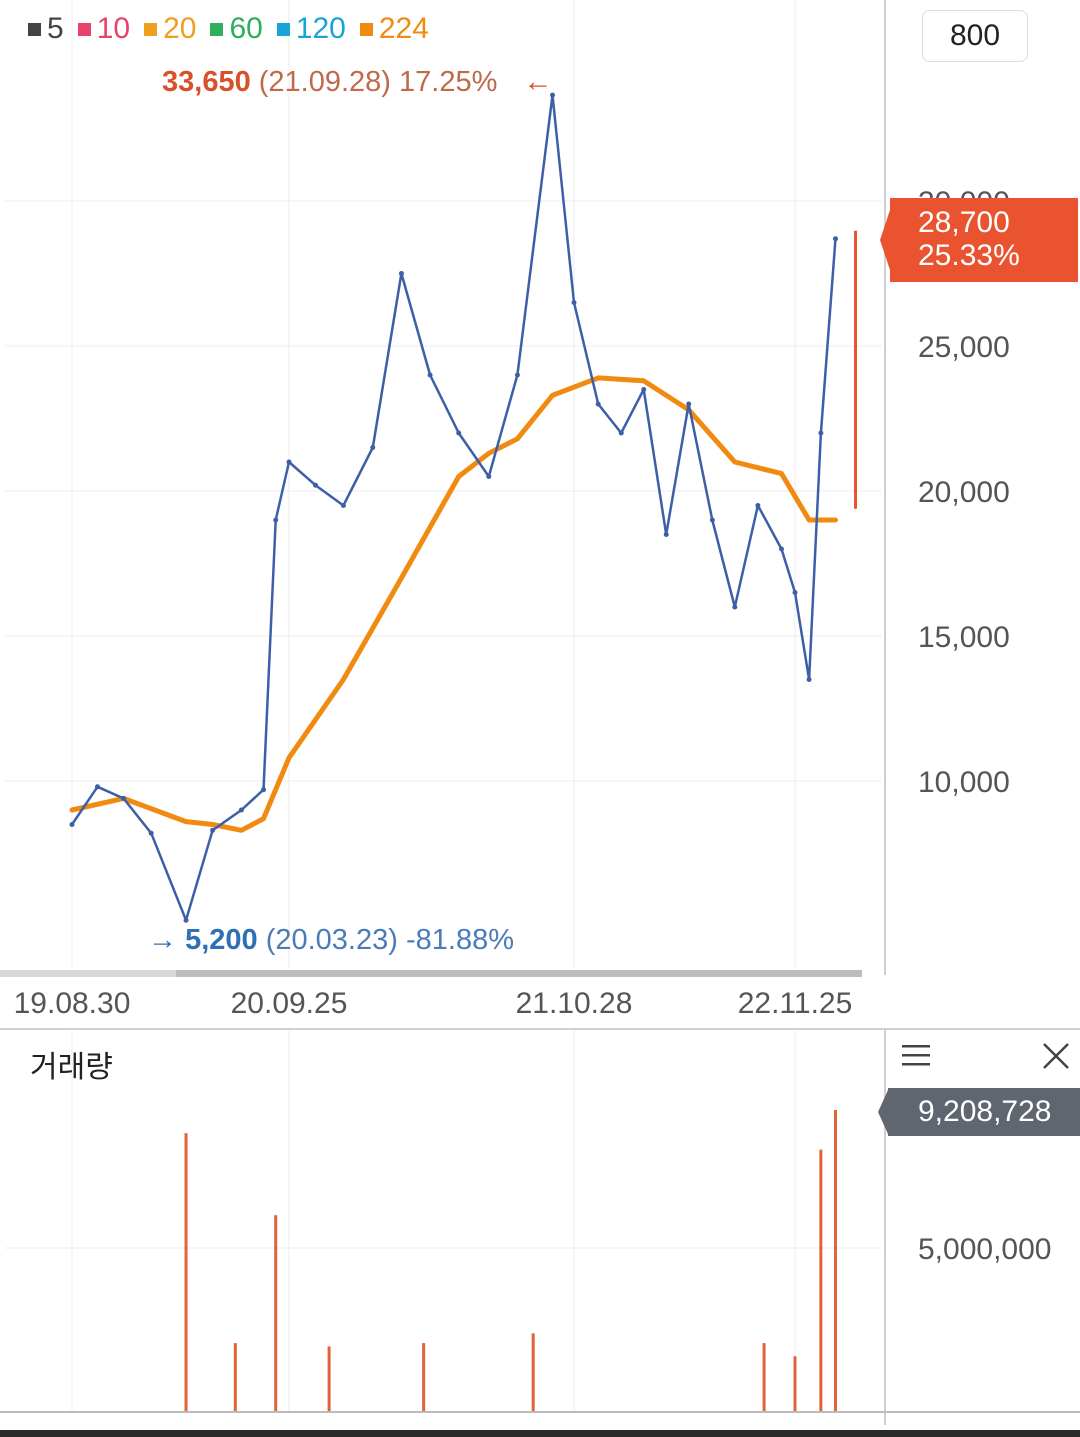 Image resolution: width=1080 pixels, height=1437 pixels. Describe the element at coordinates (519, 973) in the screenshot. I see `scrollbar-thumb` at that location.